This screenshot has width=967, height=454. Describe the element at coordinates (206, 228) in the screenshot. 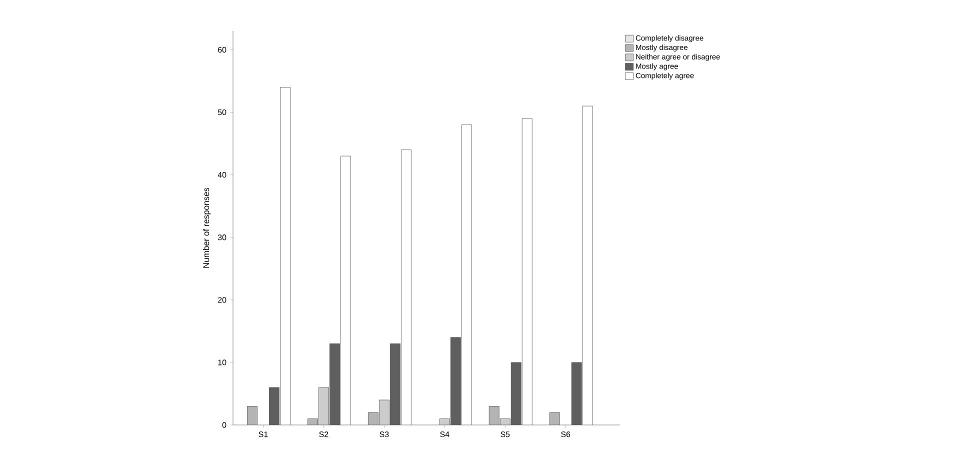

I see `y-axis-title: Number of responses` at that location.